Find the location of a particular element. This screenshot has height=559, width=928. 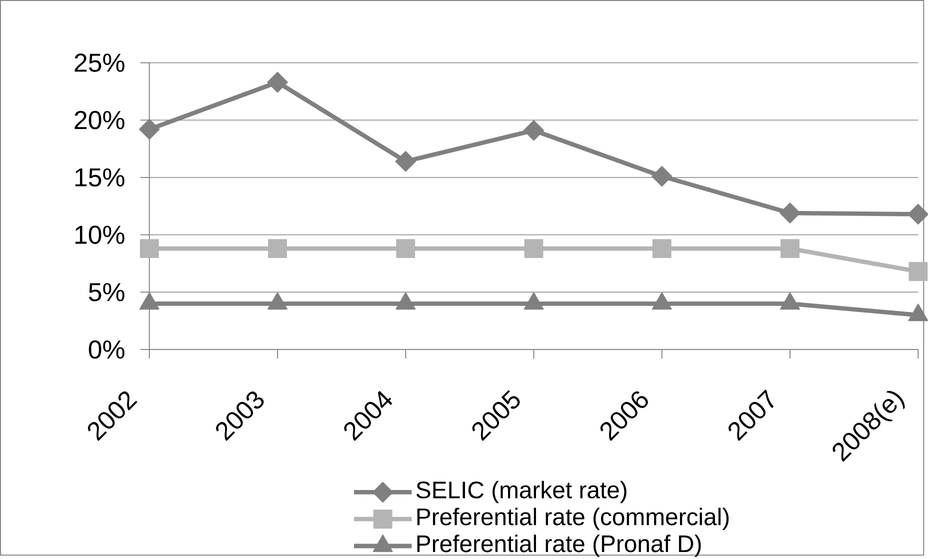

y-tick-label: 0% is located at coordinates (106, 349).